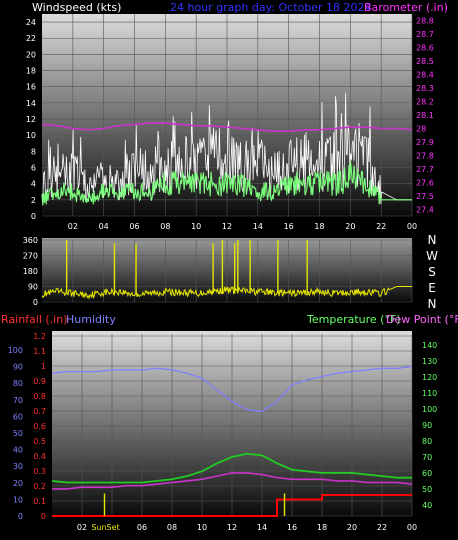  I want to click on compass-label: S, so click(432, 272).